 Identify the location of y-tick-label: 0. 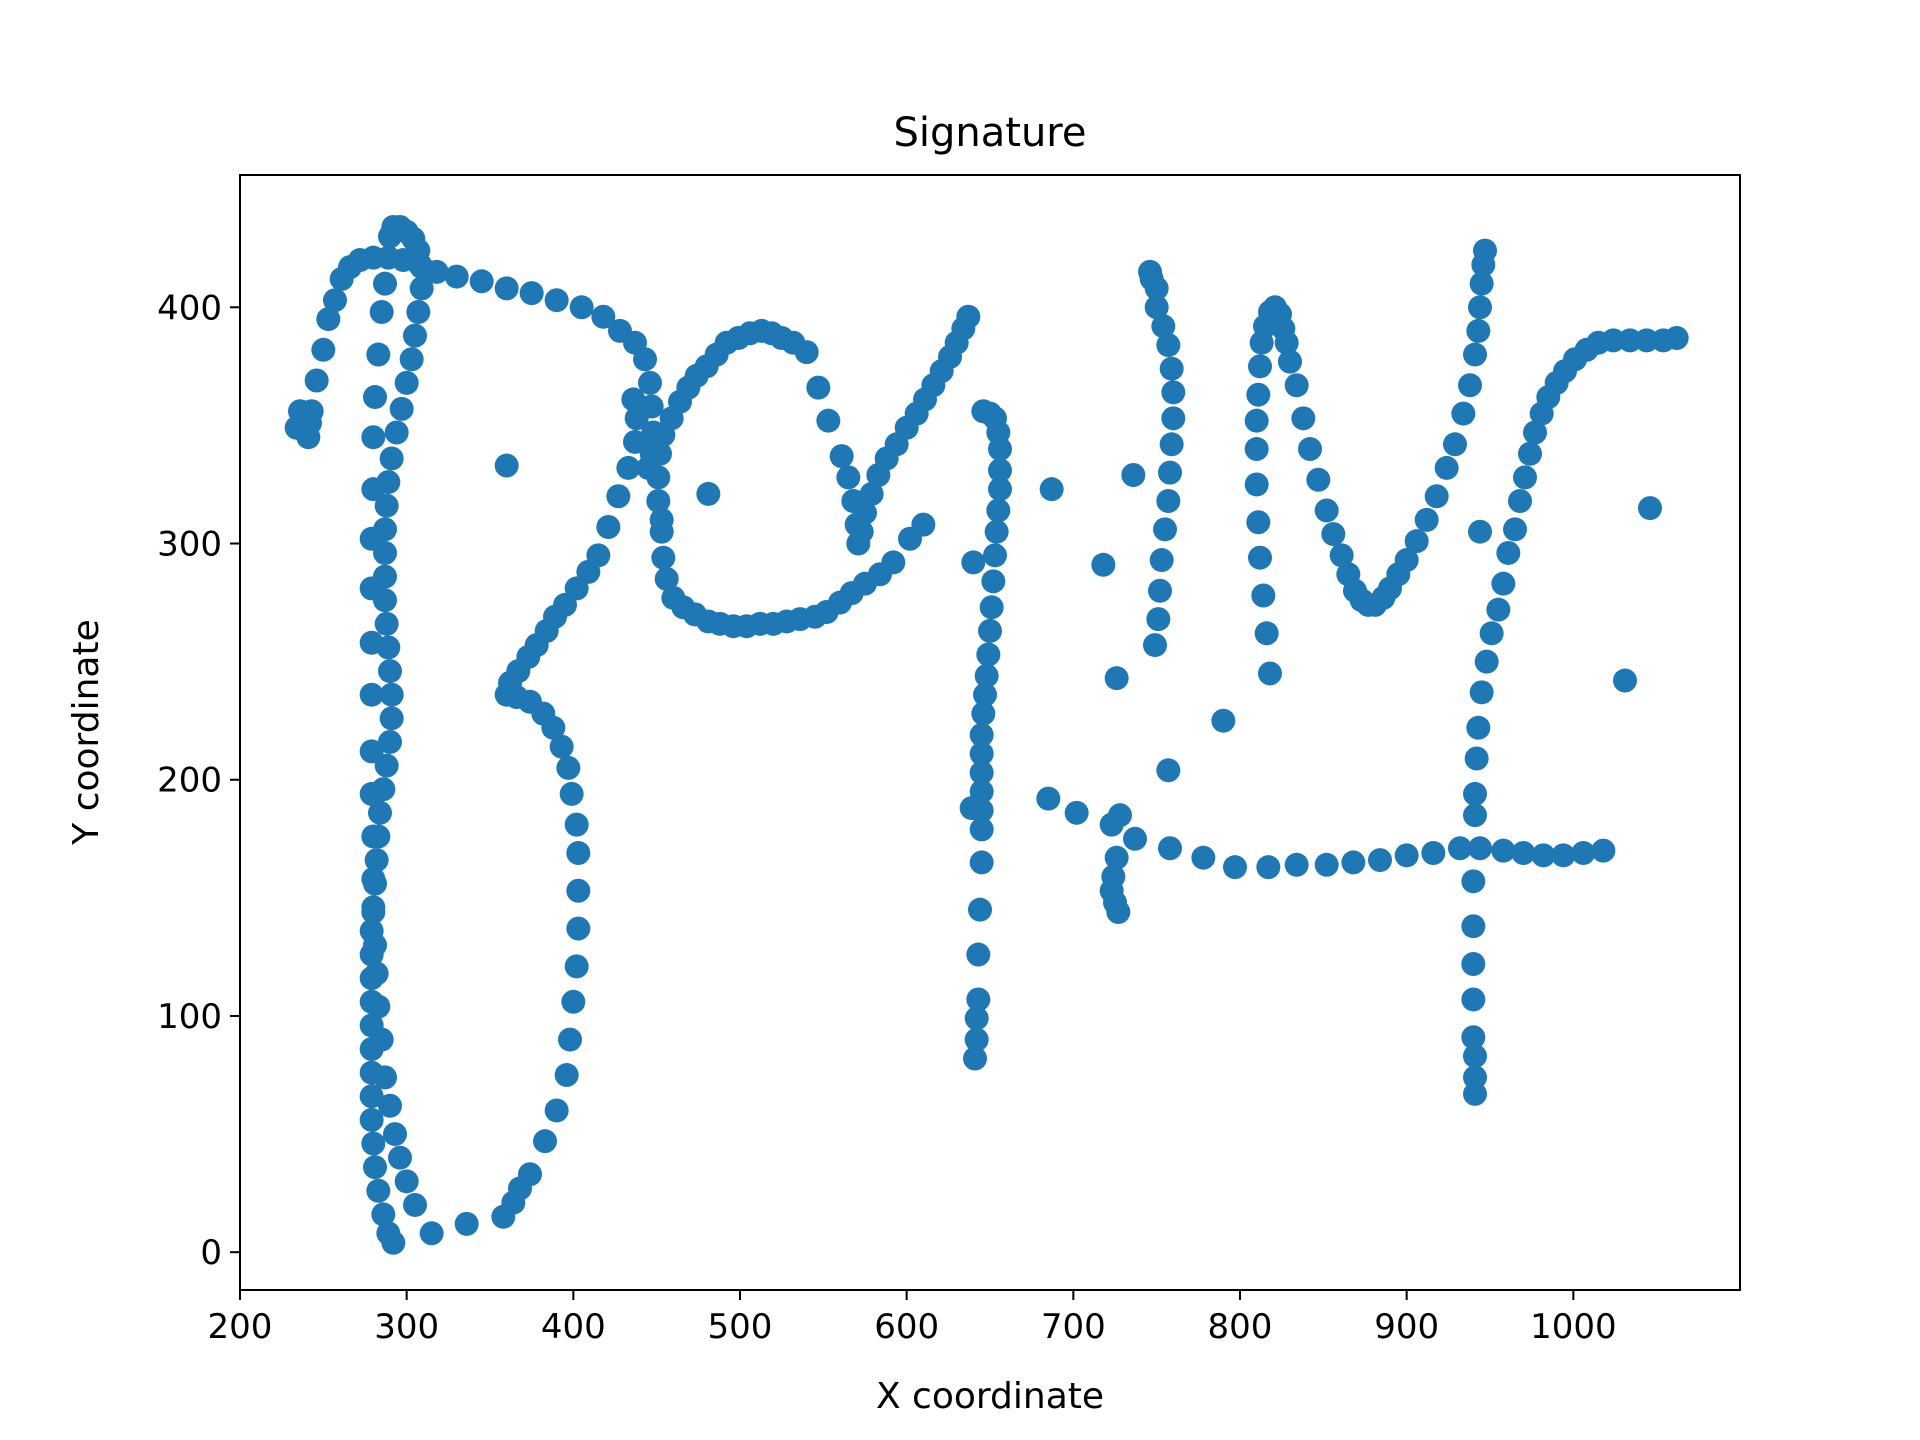
(211, 1253).